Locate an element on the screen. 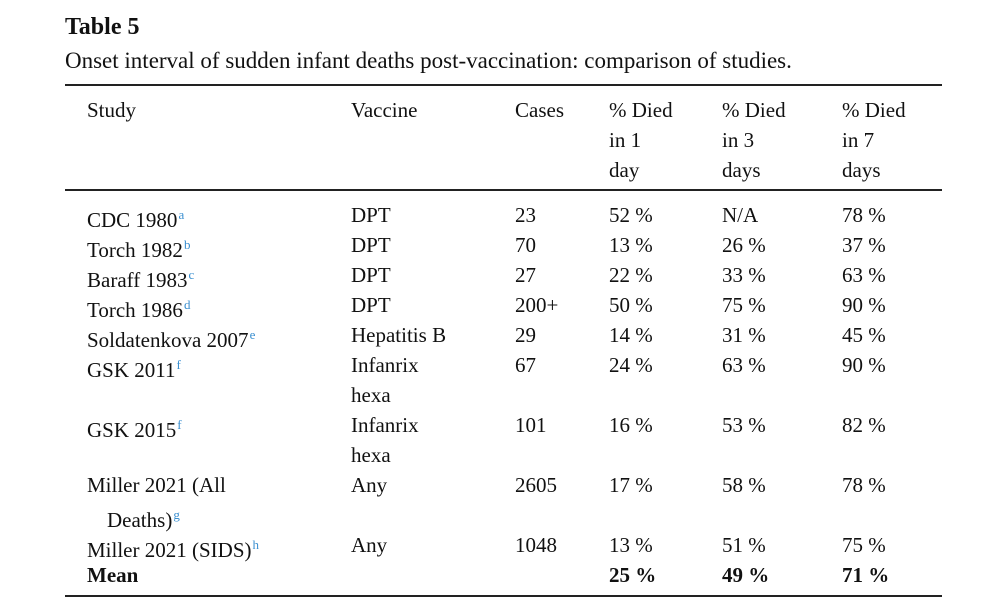 The image size is (1000, 600). top-rule is located at coordinates (503, 85).